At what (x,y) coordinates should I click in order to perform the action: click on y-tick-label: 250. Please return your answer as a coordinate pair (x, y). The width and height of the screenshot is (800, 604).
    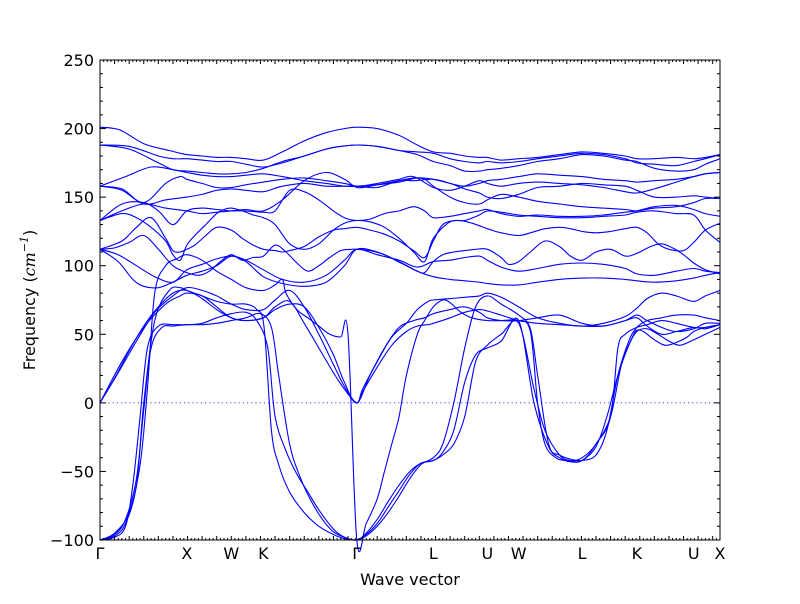
    Looking at the image, I should click on (78, 60).